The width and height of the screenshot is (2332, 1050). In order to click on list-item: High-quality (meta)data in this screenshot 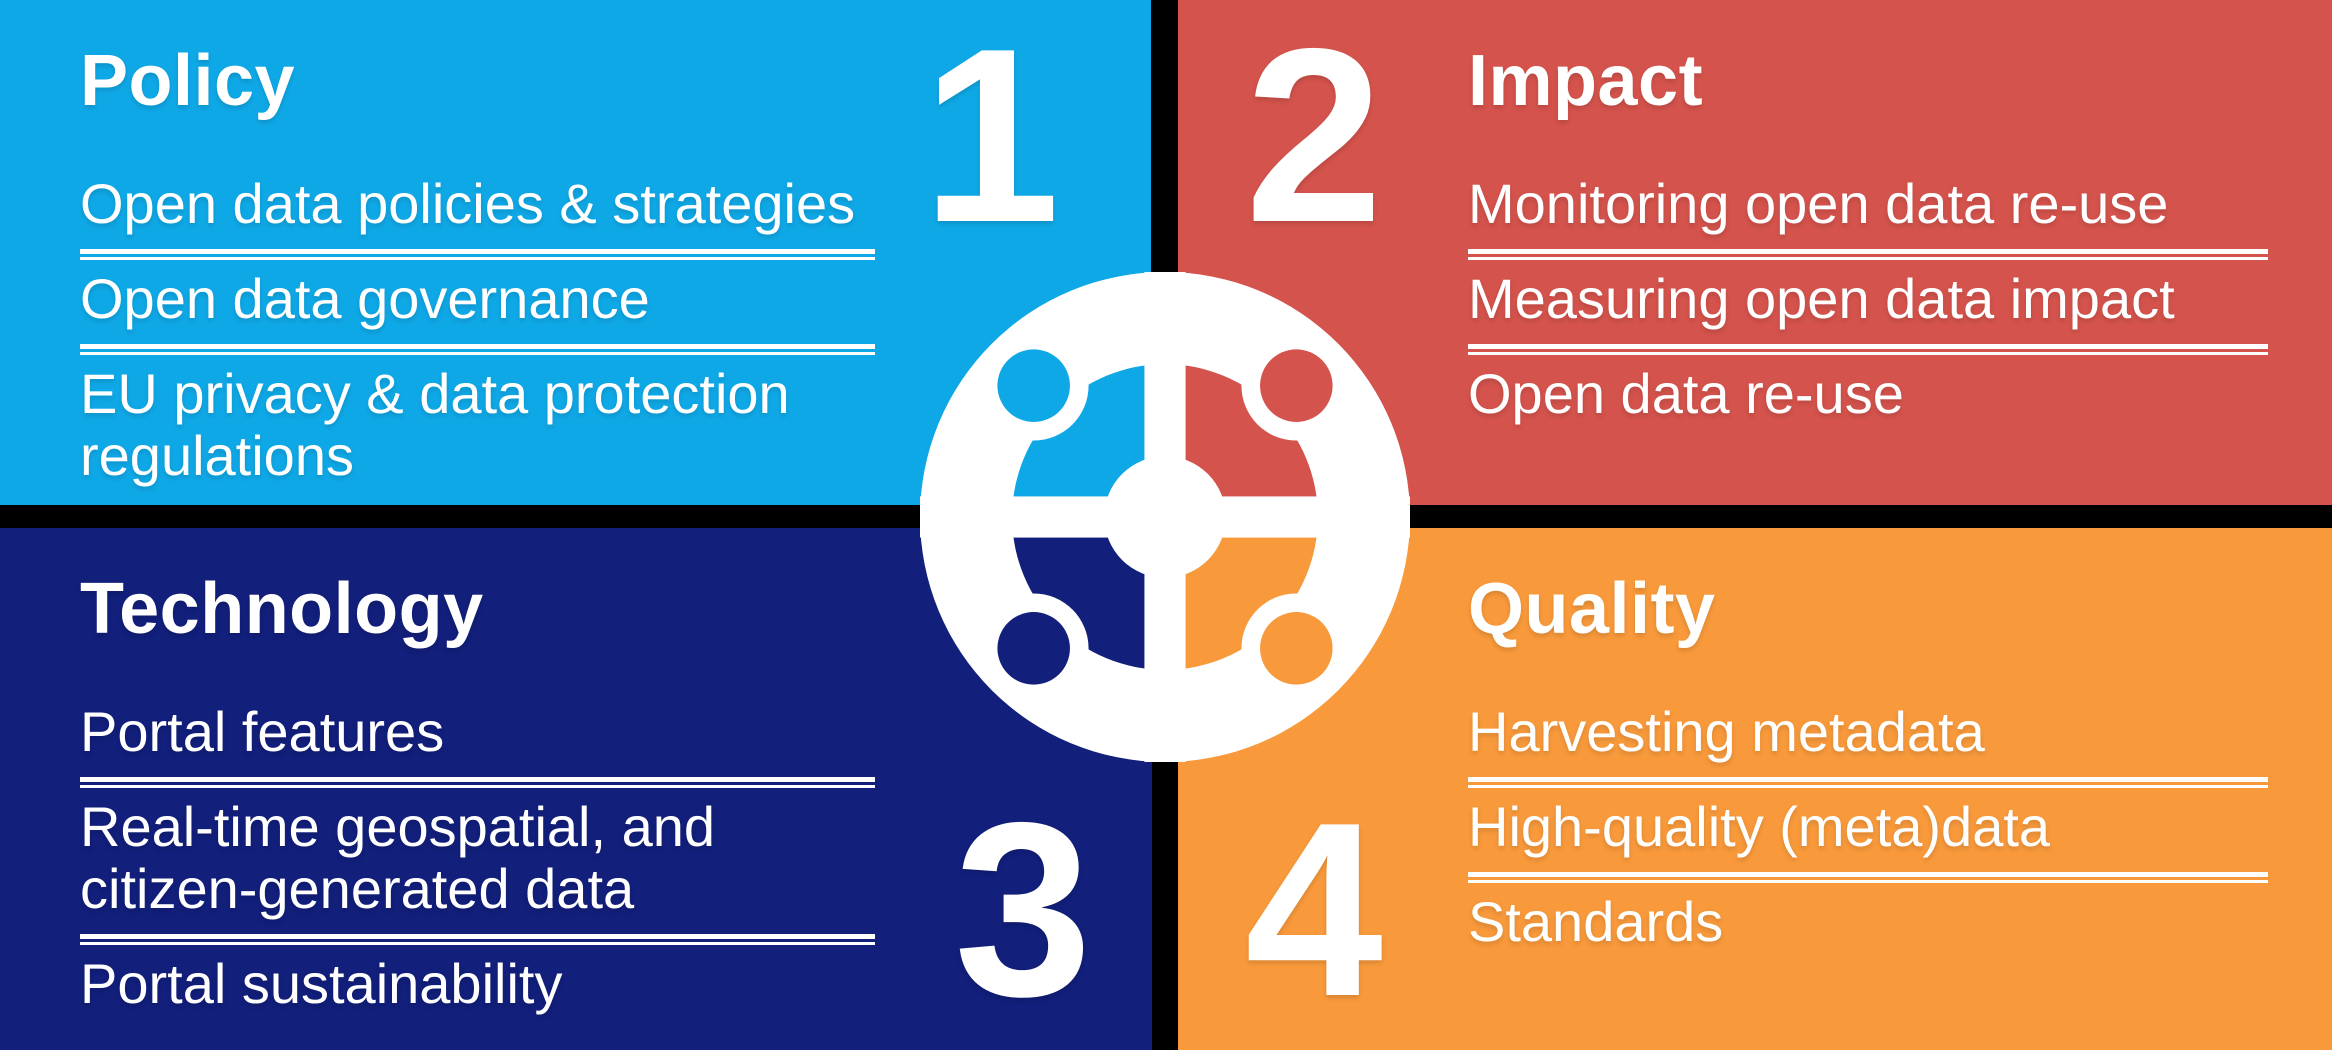, I will do `click(1759, 826)`.